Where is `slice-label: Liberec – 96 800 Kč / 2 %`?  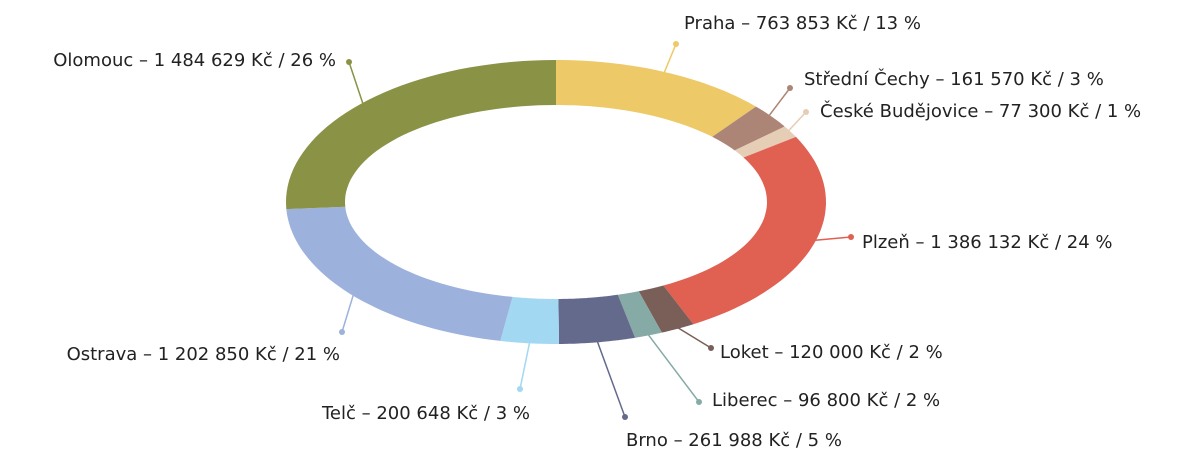 slice-label: Liberec – 96 800 Kč / 2 % is located at coordinates (826, 400).